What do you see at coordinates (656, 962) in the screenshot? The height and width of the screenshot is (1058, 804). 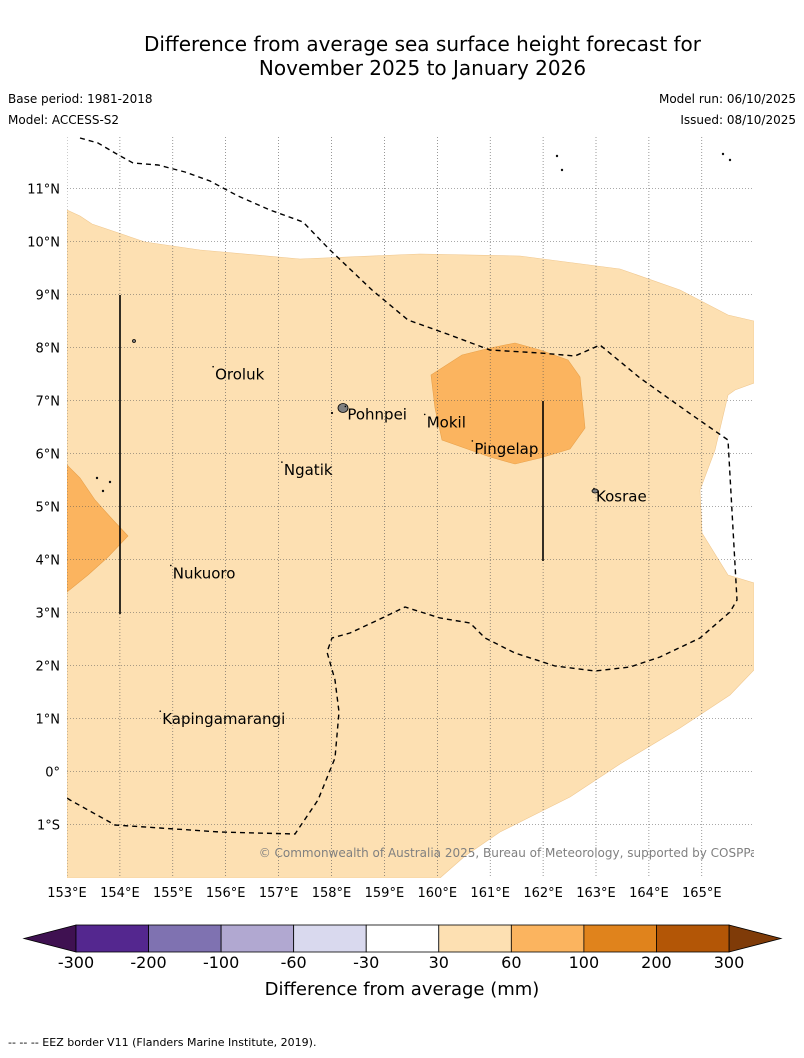 I see `colorbar-tick-label: 200` at bounding box center [656, 962].